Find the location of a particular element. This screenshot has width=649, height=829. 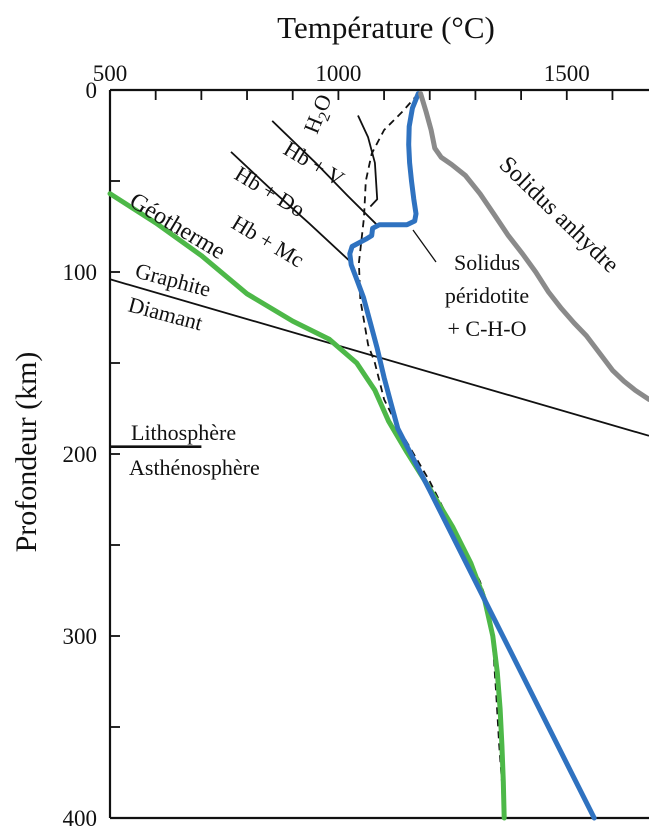

y-tick-label: 400 is located at coordinates (80, 817).